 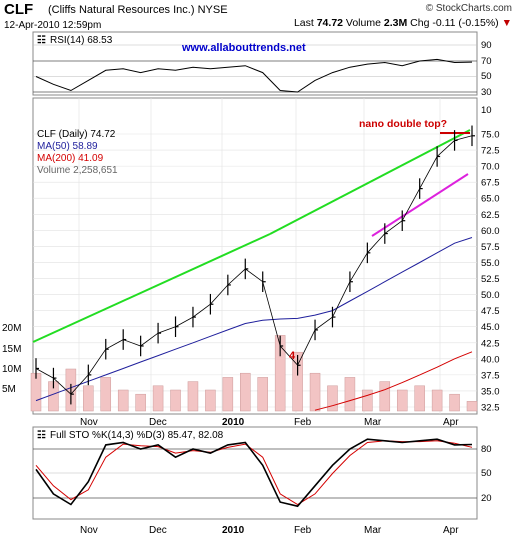 I want to click on exchange-label: NYSE, so click(x=212, y=10).